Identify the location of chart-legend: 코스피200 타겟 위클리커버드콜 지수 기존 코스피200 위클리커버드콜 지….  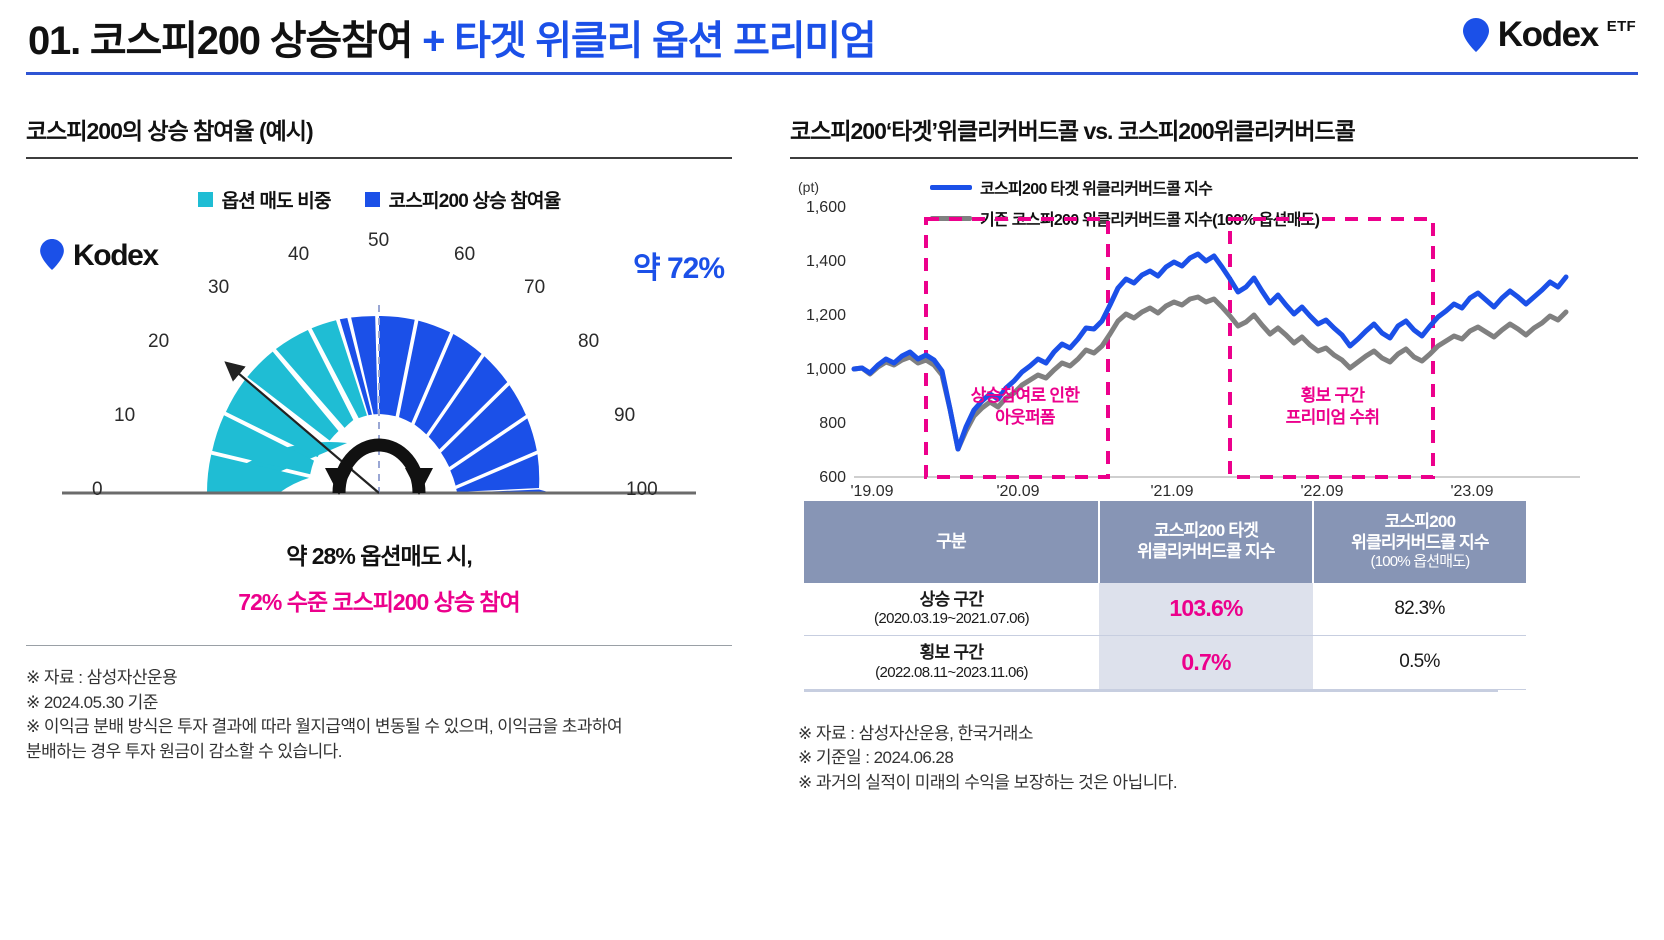
(1125, 206).